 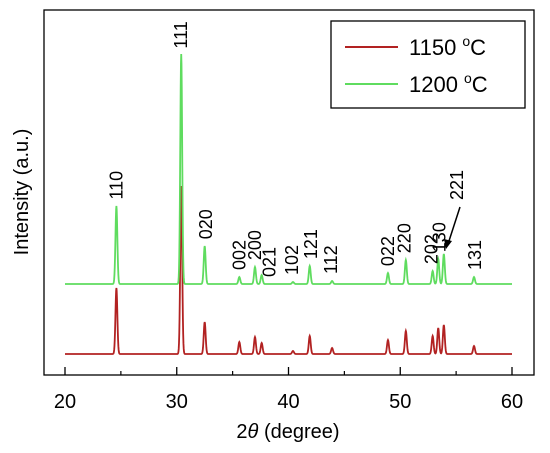 What do you see at coordinates (331, 259) in the screenshot?
I see `peak-label-112: 112` at bounding box center [331, 259].